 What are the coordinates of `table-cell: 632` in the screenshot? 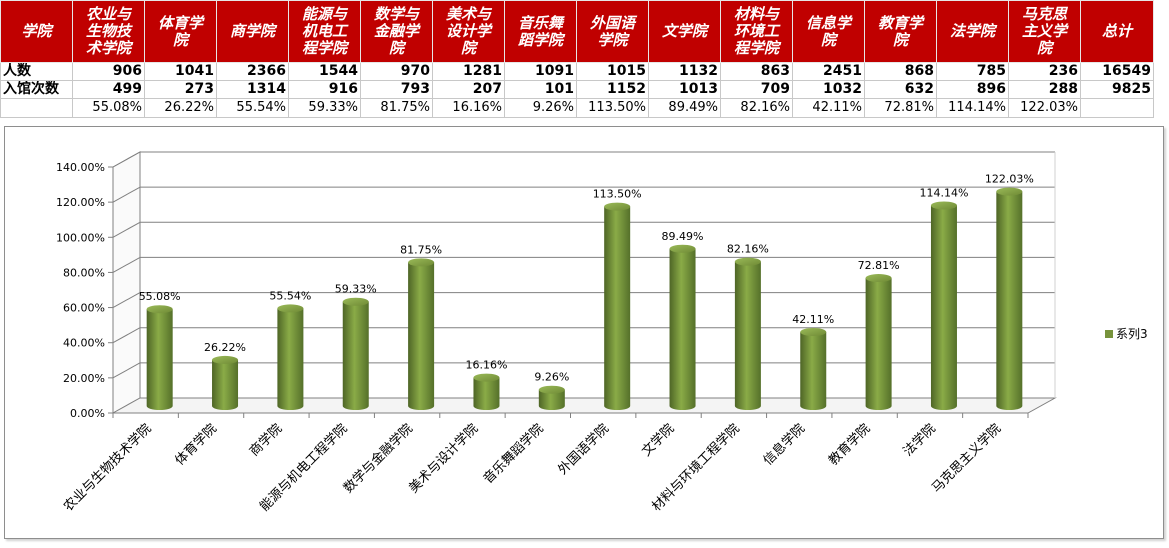 It's located at (900, 89).